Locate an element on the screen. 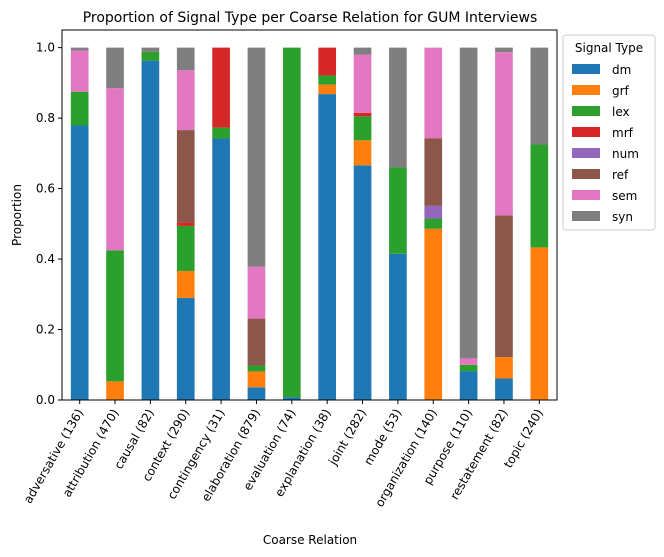 The height and width of the screenshot is (557, 664). legend-label-dm: dm is located at coordinates (621, 70).